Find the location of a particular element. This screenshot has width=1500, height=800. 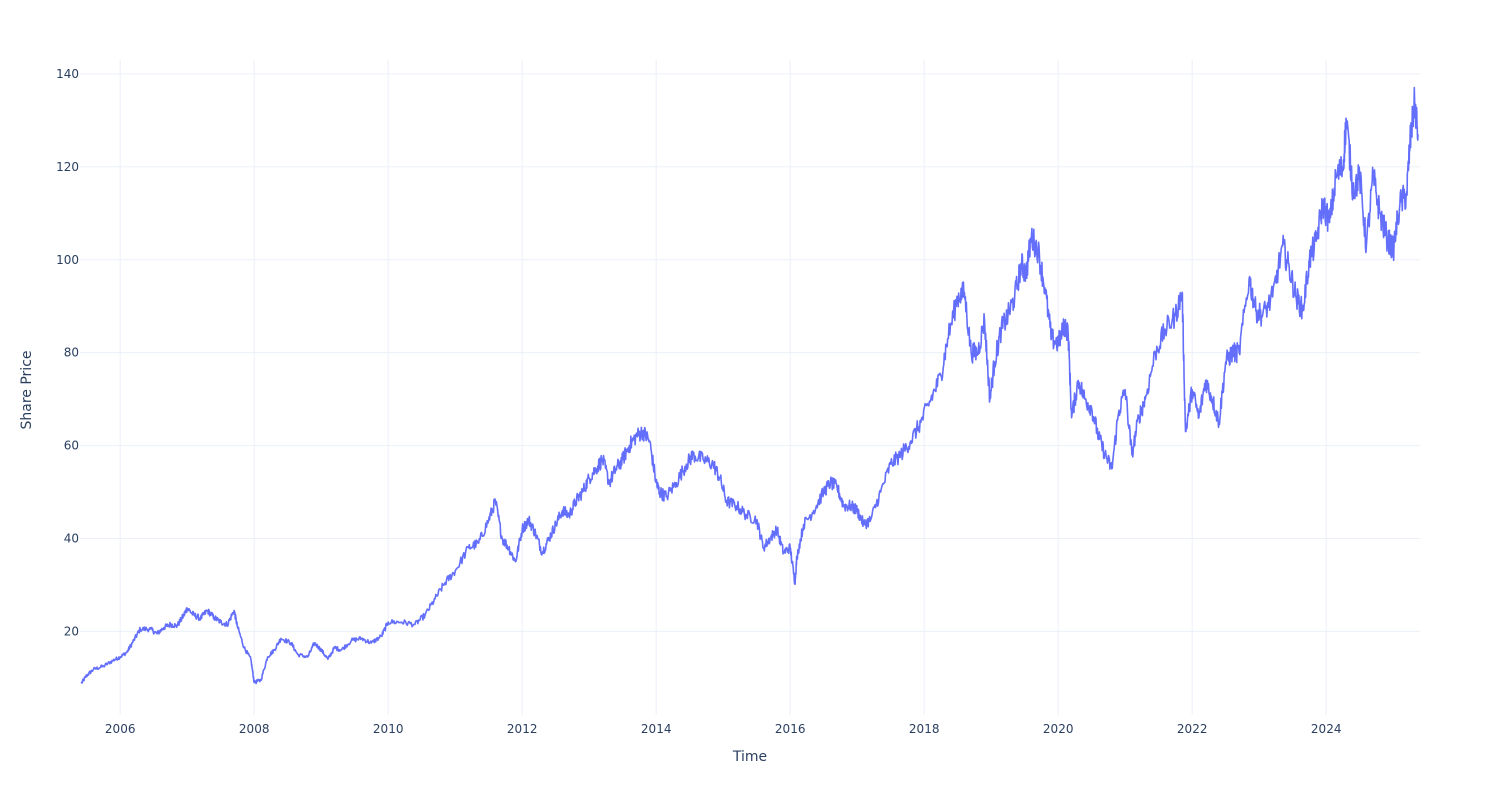

x-tick-label: 2006 is located at coordinates (120, 729).